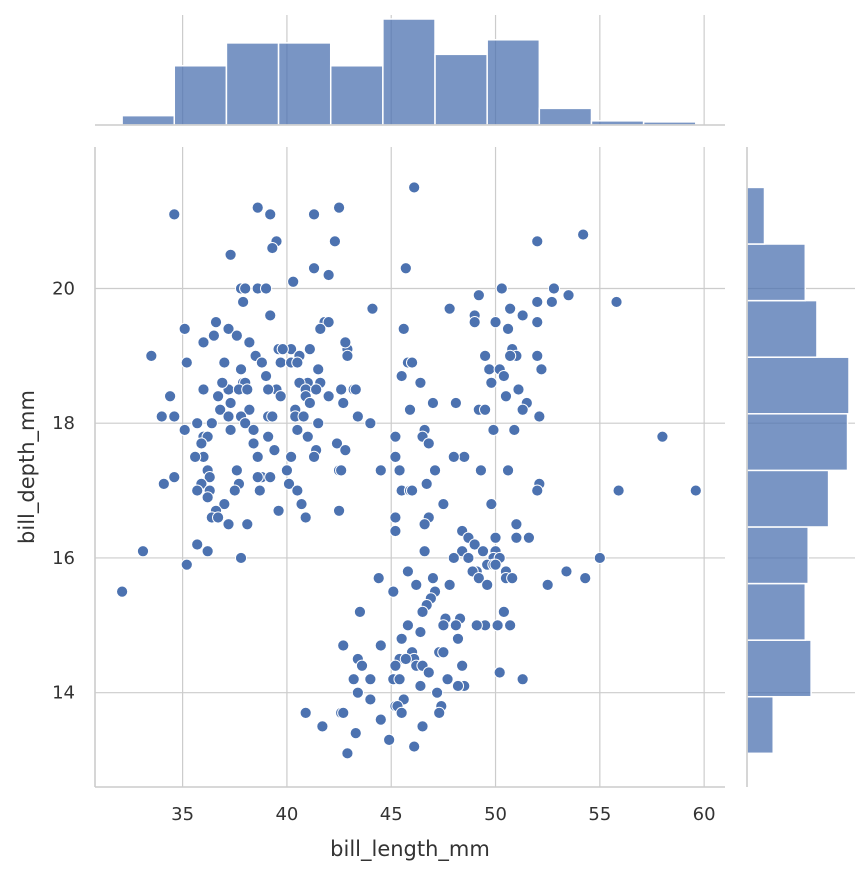 Image resolution: width=868 pixels, height=876 pixels. I want to click on right-histogram-bars, so click(798, 470).